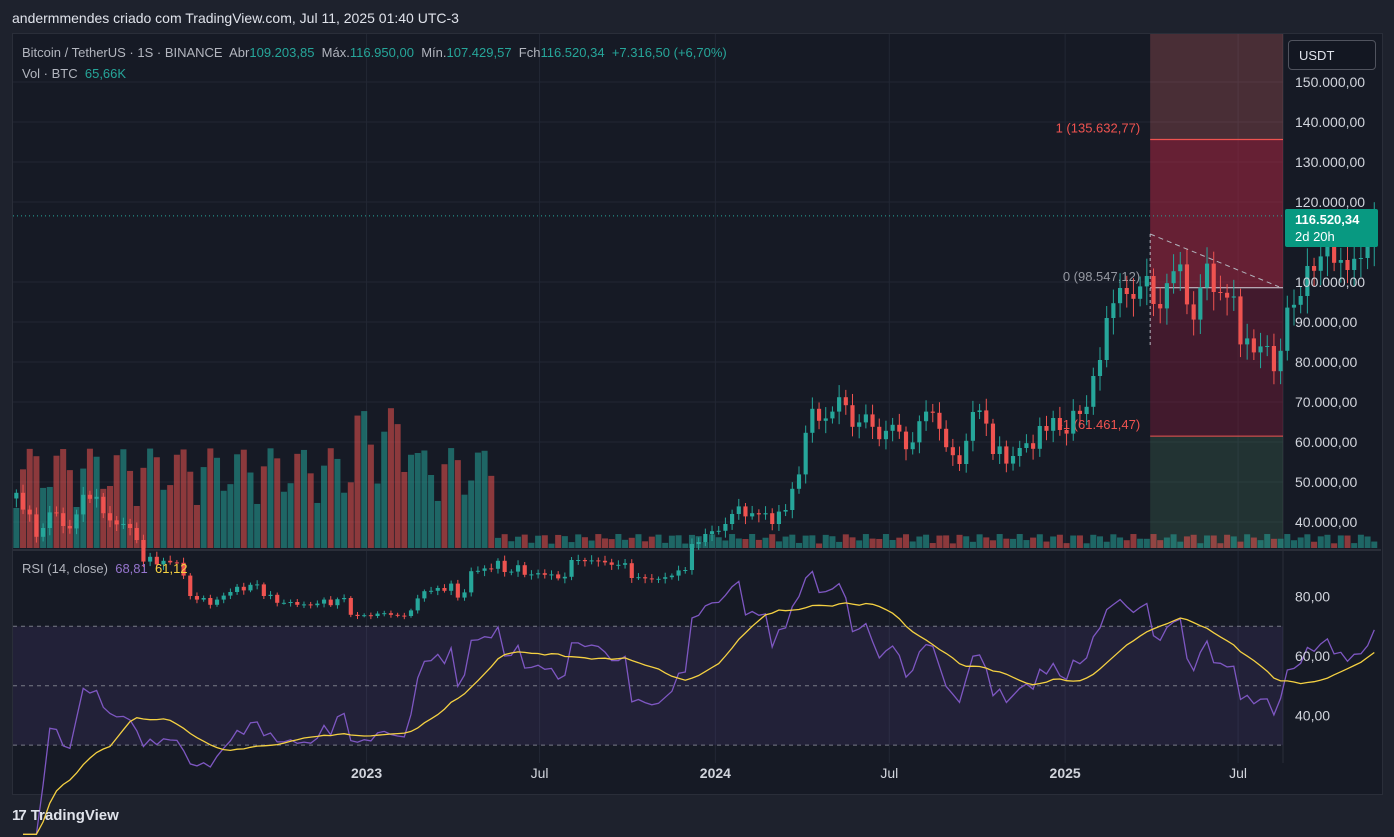 The height and width of the screenshot is (837, 1394). What do you see at coordinates (50, 73) in the screenshot?
I see `volume-label: Vol · BTC` at bounding box center [50, 73].